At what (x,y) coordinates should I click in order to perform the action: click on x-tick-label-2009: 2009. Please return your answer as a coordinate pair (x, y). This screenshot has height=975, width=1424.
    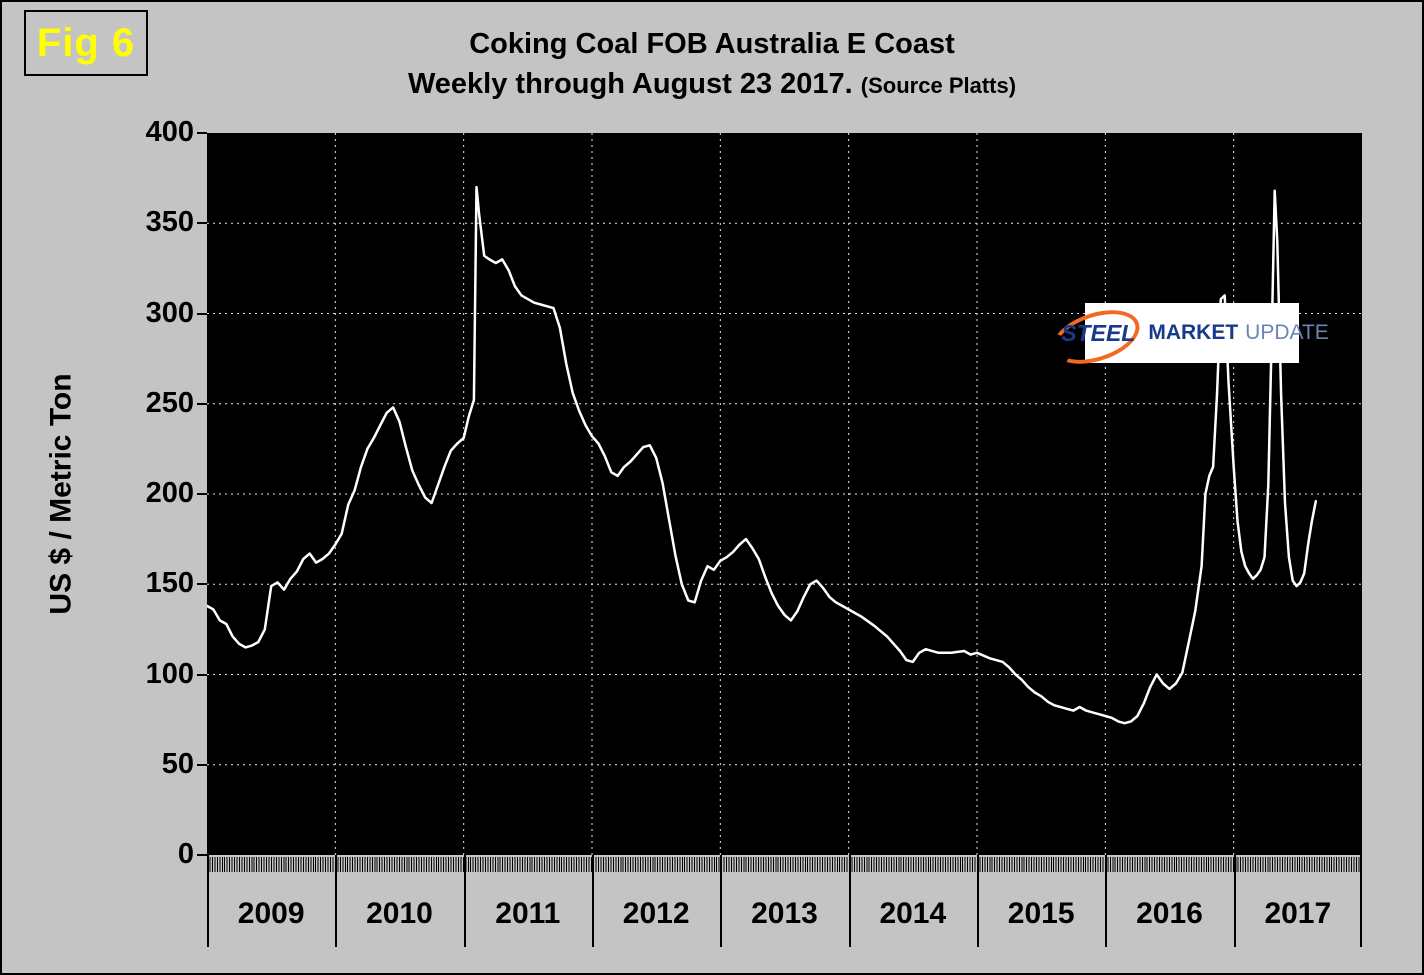
    Looking at the image, I should click on (271, 913).